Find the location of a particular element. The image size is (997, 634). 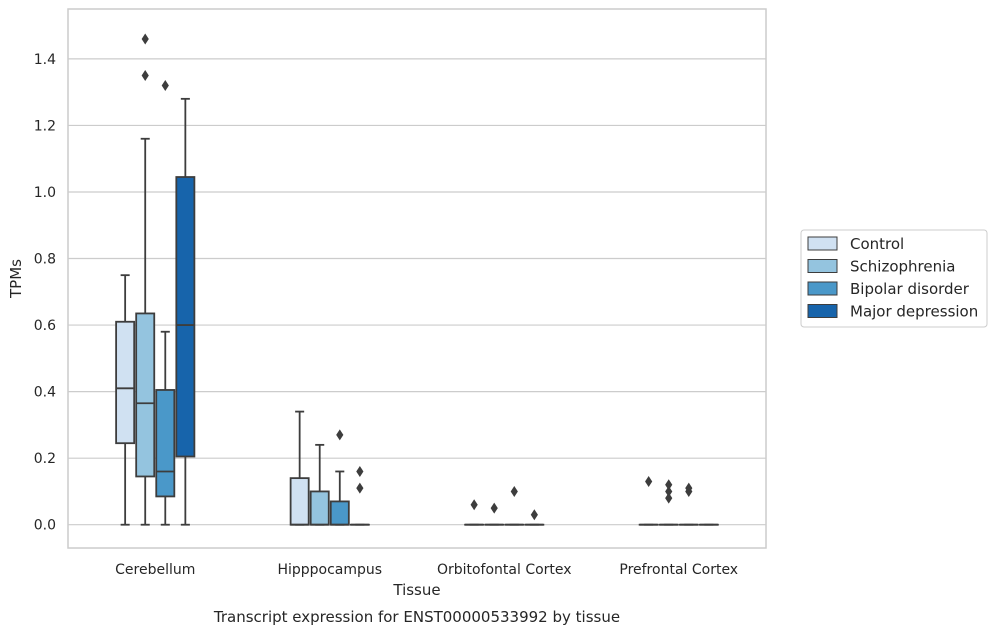

legend-frame is located at coordinates (894, 278).